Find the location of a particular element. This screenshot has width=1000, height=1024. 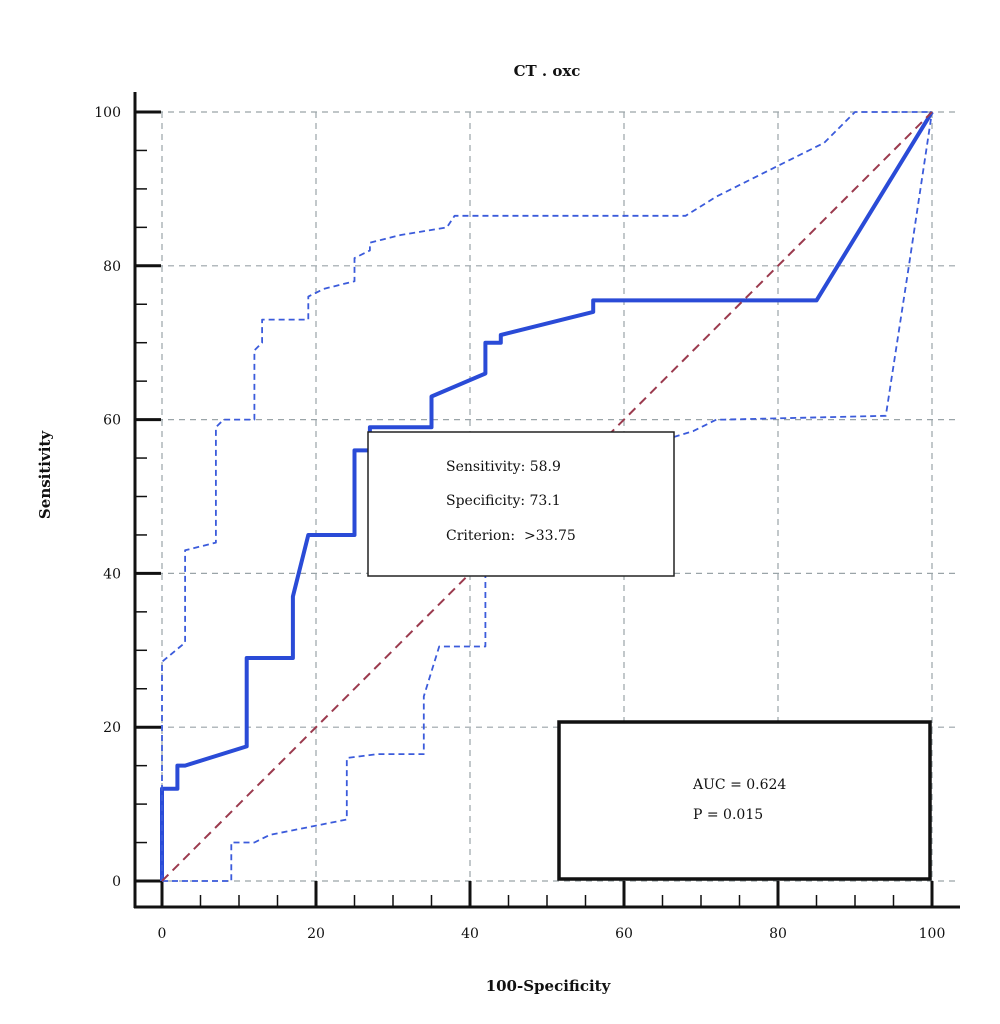

y-tick-label-2: 40 is located at coordinates (112, 574).